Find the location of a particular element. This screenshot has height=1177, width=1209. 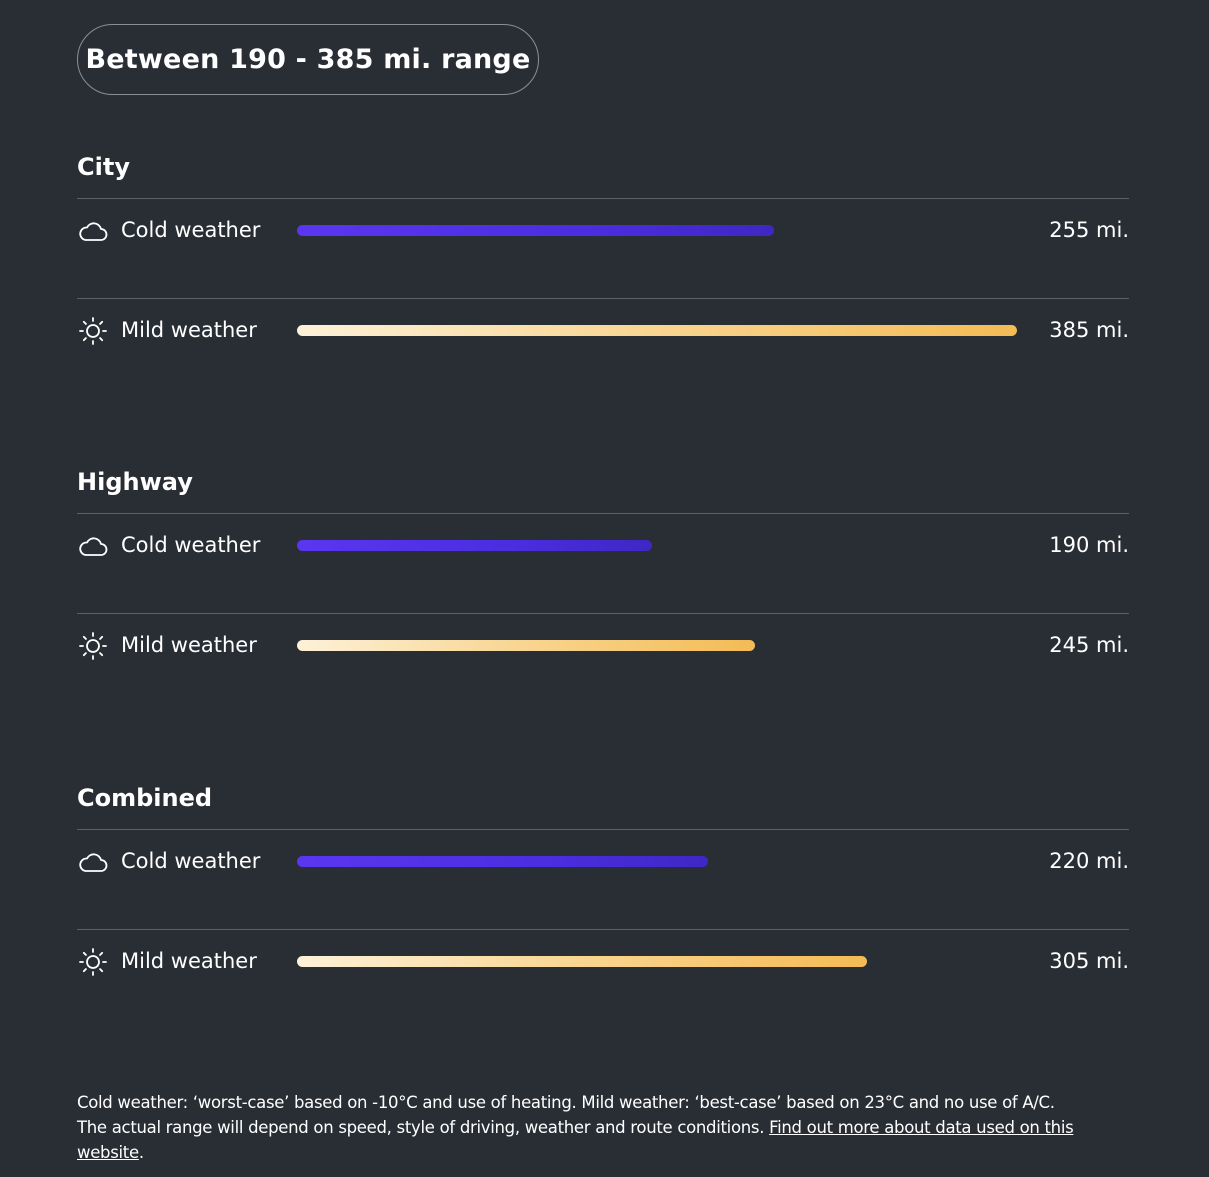

range-summary-text: Between 190 - 385 mi. range is located at coordinates (308, 59).